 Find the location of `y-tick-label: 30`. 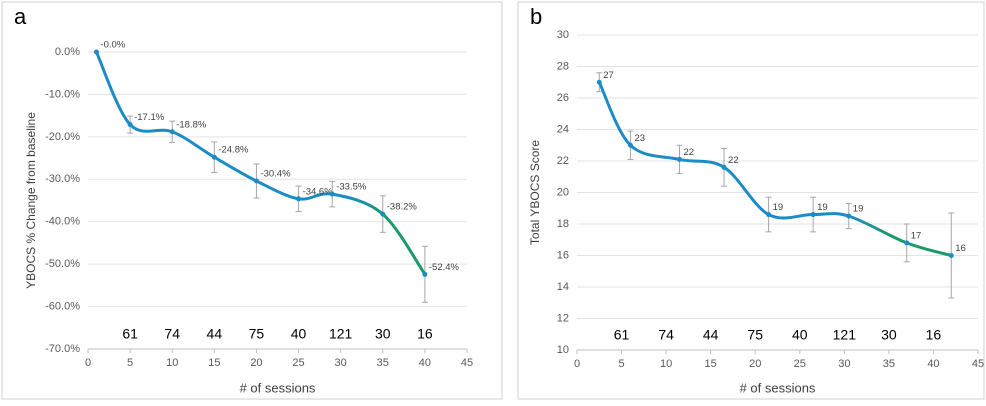

y-tick-label: 30 is located at coordinates (563, 35).